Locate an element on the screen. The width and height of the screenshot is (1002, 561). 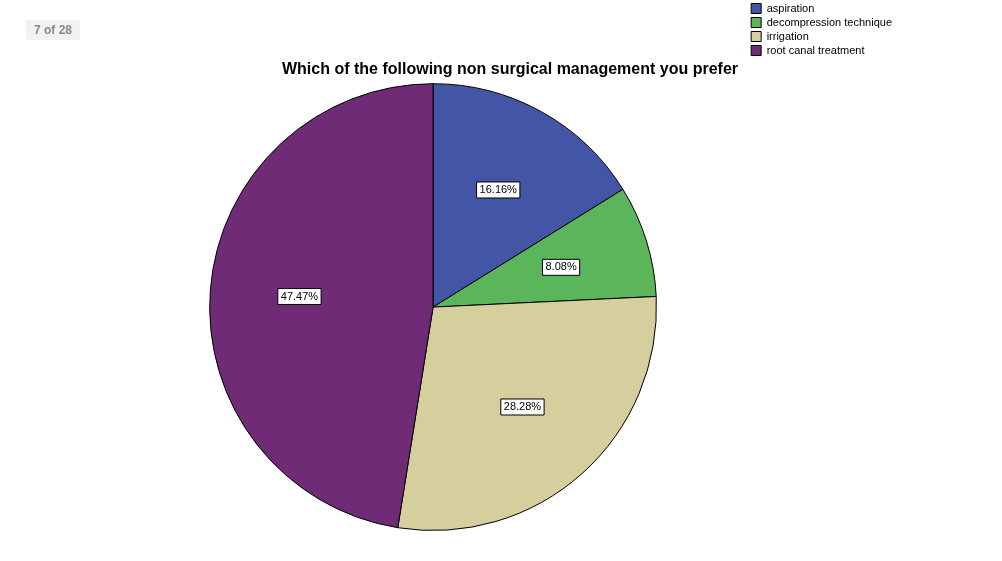
legend-label: decompression technique is located at coordinates (829, 21).